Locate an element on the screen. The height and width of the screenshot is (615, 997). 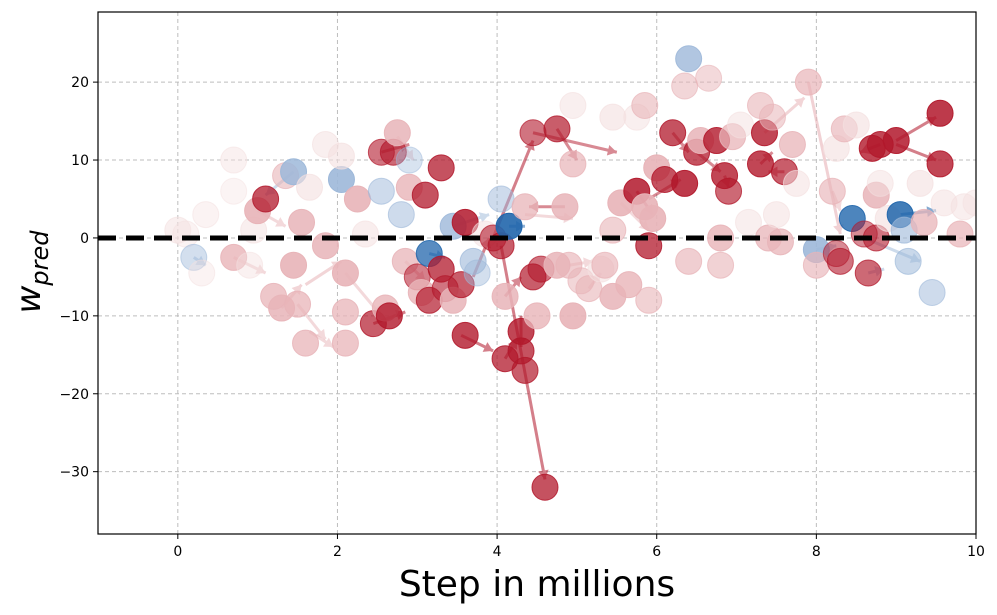
trajectory-arrow is located at coordinates (825, 158).